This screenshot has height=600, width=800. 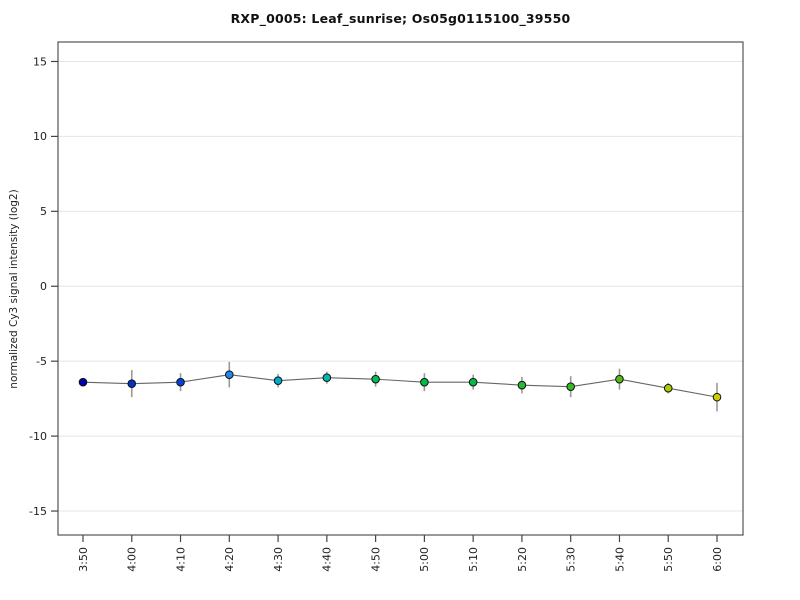 What do you see at coordinates (43, 211) in the screenshot?
I see `svg-text: 5` at bounding box center [43, 211].